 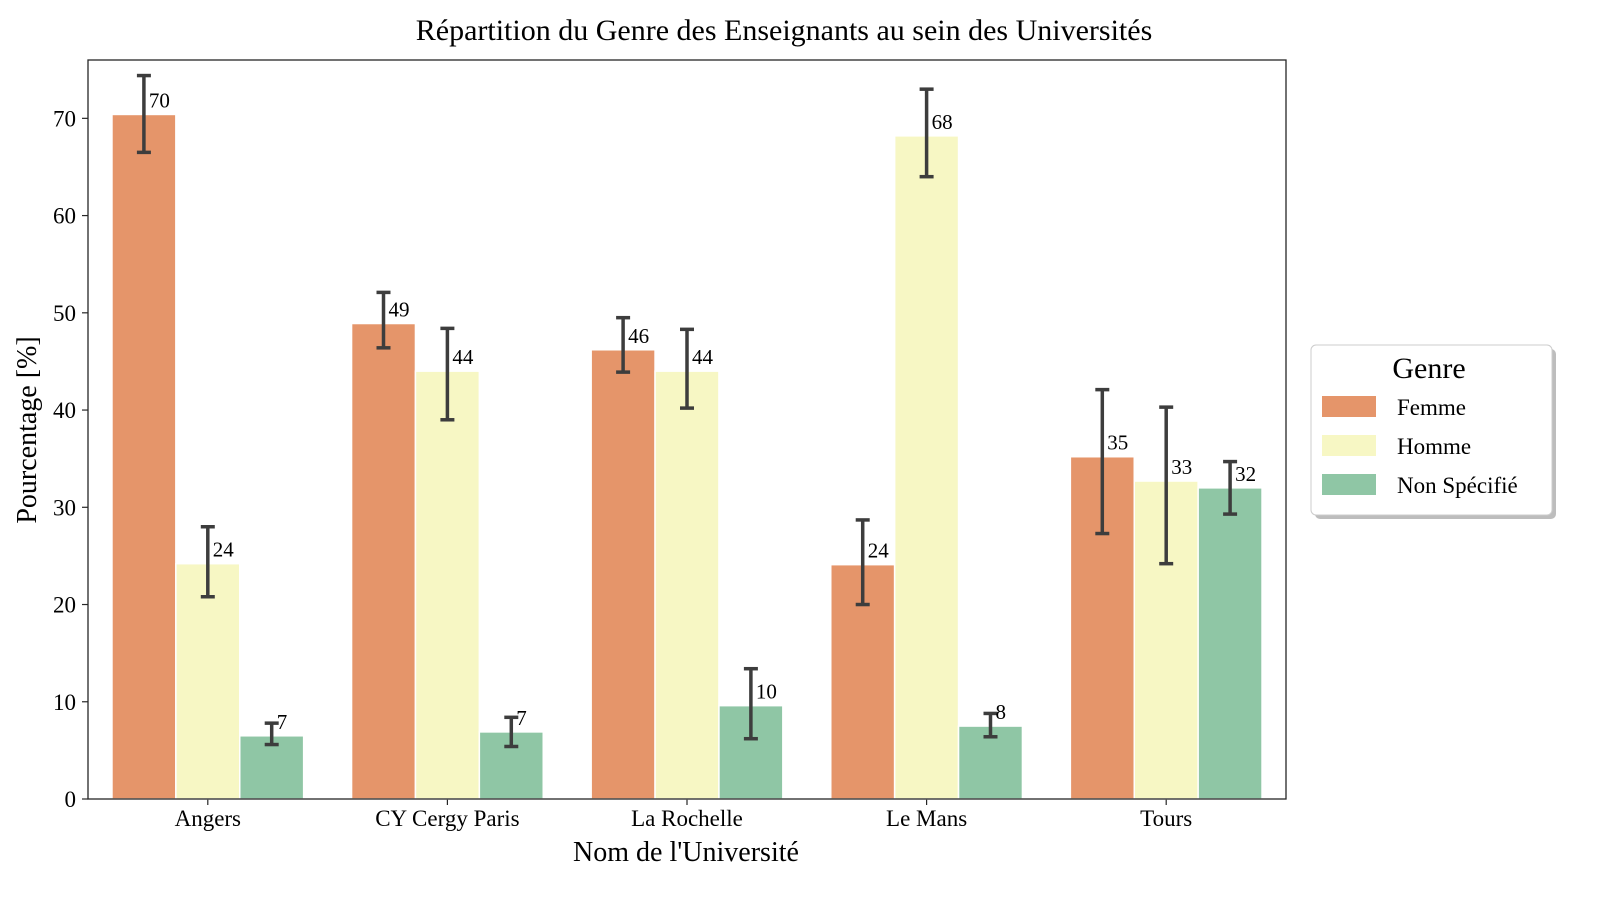 I want to click on data-label: 49, so click(x=399, y=310).